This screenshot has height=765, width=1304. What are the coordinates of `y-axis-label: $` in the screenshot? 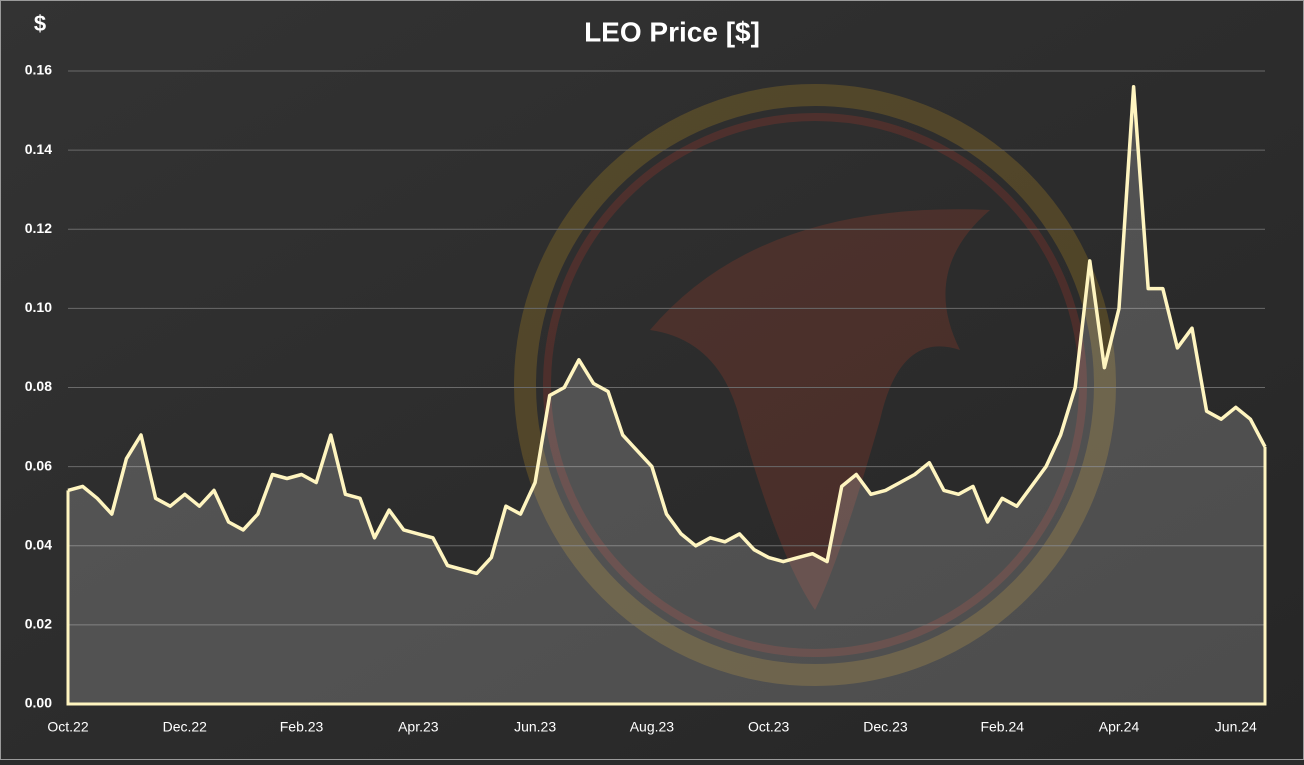 It's located at (40, 23).